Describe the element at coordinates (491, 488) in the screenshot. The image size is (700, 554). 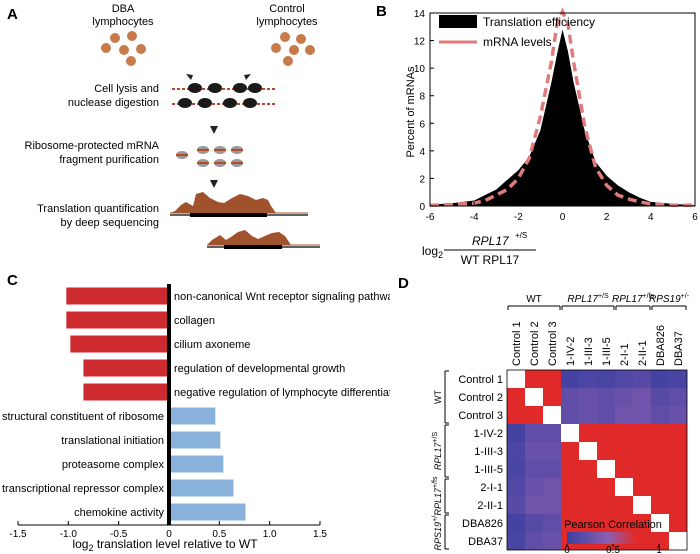
I see `heatmap-row-label: 2-I-1` at that location.